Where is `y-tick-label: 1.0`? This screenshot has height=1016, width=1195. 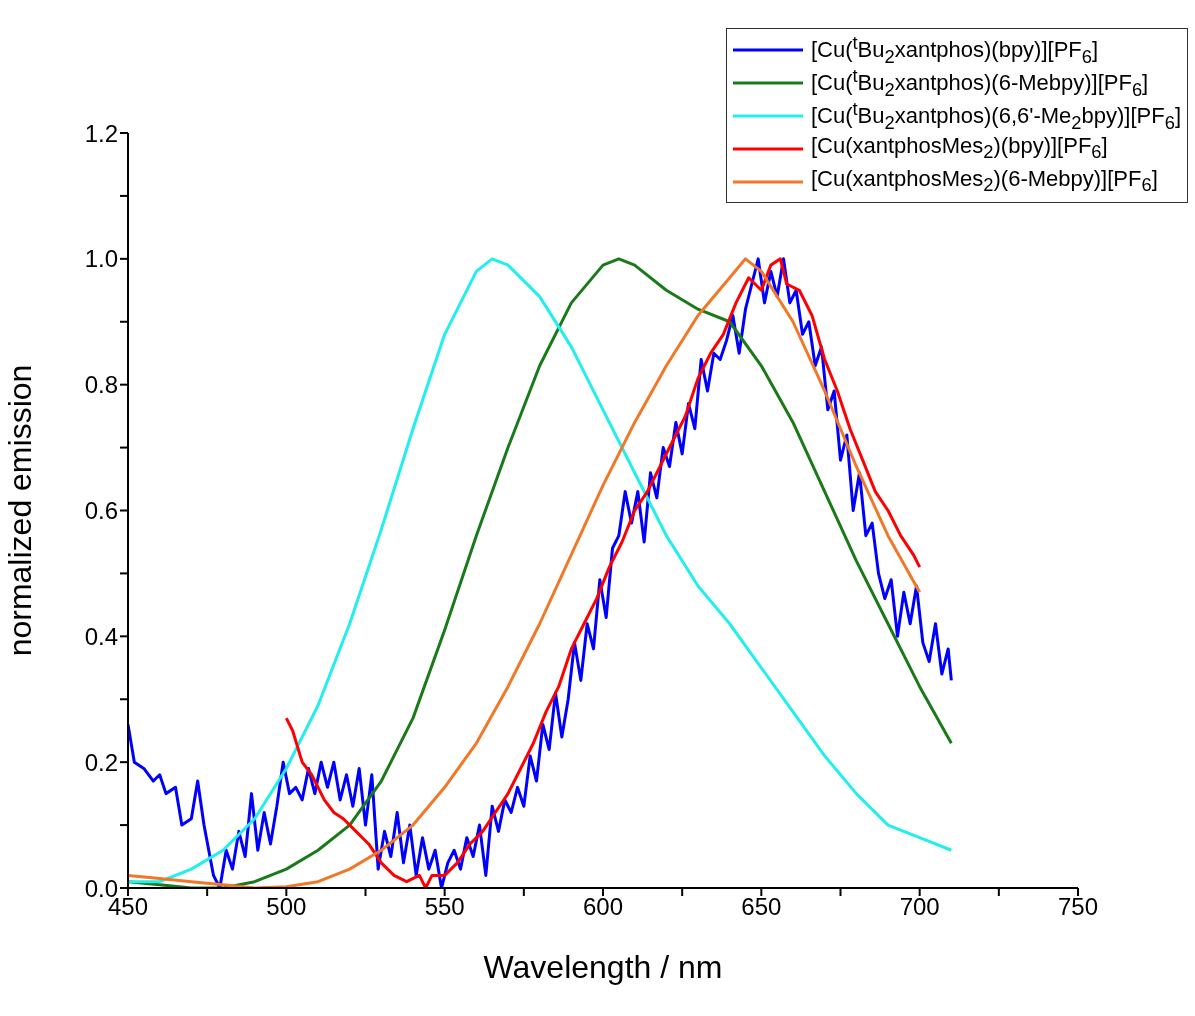 y-tick-label: 1.0 is located at coordinates (101, 259).